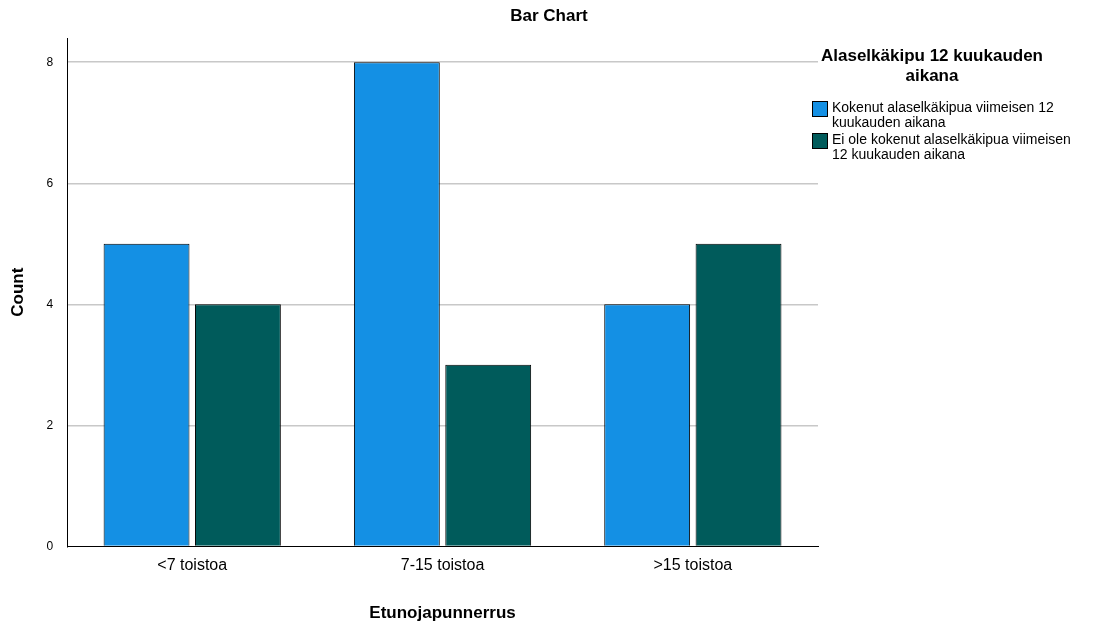 The height and width of the screenshot is (628, 1098). I want to click on y-tick-label: 6, so click(50, 182).